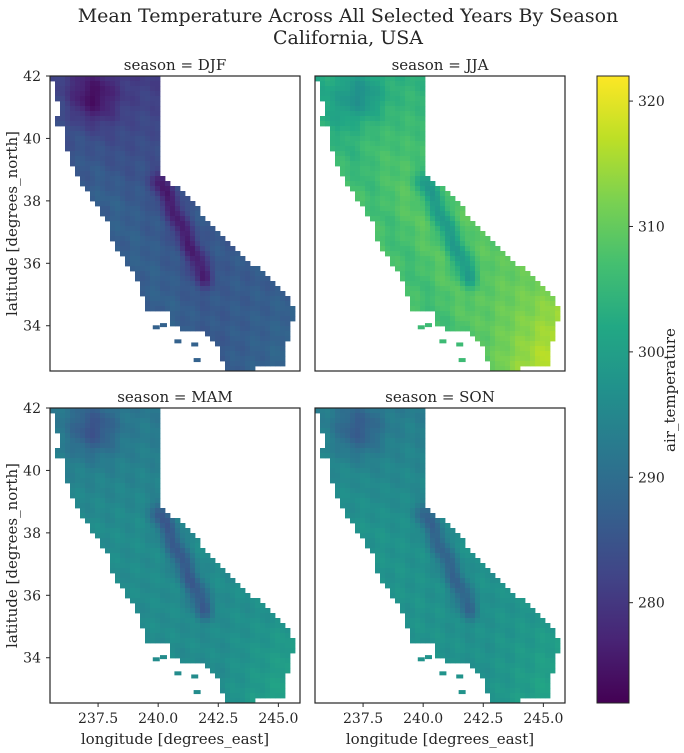  Describe the element at coordinates (543, 719) in the screenshot. I see `x-tick-label: 245.0` at that location.